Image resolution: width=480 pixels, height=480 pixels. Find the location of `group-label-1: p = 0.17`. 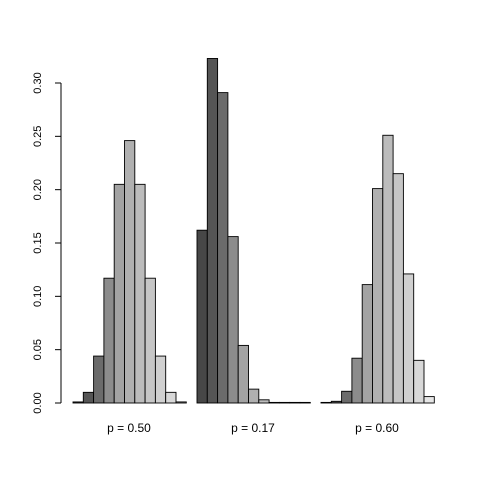

group-label-1: p = 0.17 is located at coordinates (253, 428).